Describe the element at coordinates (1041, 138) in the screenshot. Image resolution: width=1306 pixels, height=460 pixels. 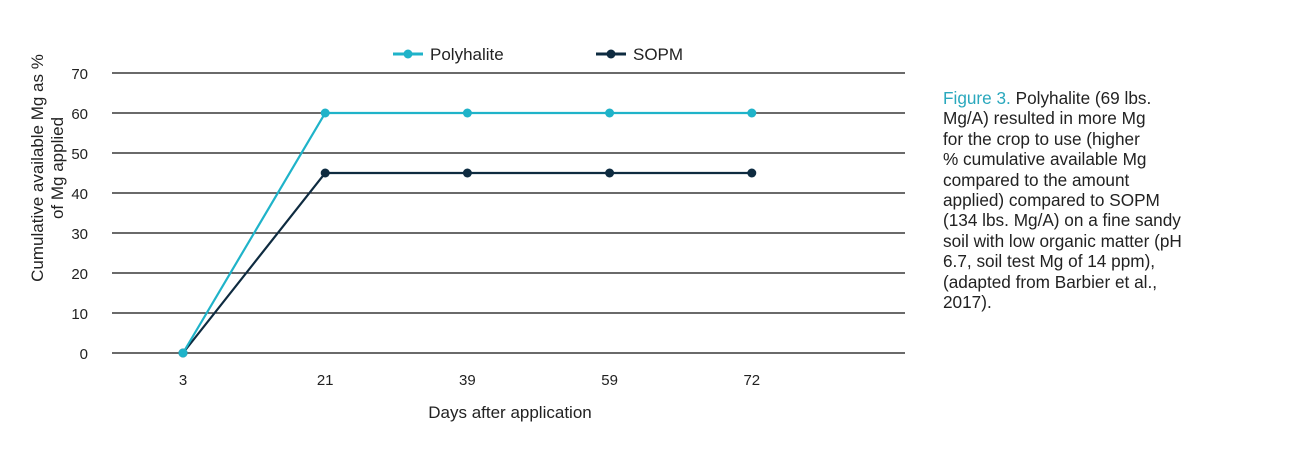
I see `caption-line: for the crop to use (higher` at that location.